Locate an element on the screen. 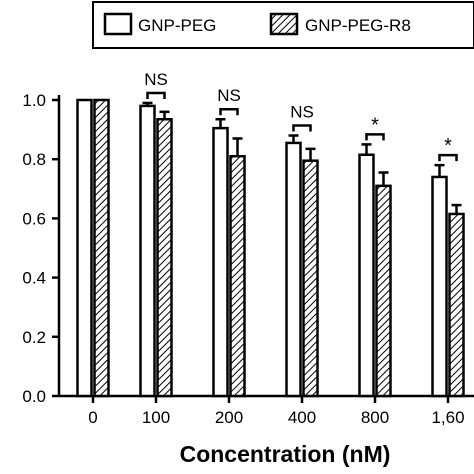 Image resolution: width=474 pixels, height=474 pixels. y-tick-label: 0.0 is located at coordinates (34, 396).